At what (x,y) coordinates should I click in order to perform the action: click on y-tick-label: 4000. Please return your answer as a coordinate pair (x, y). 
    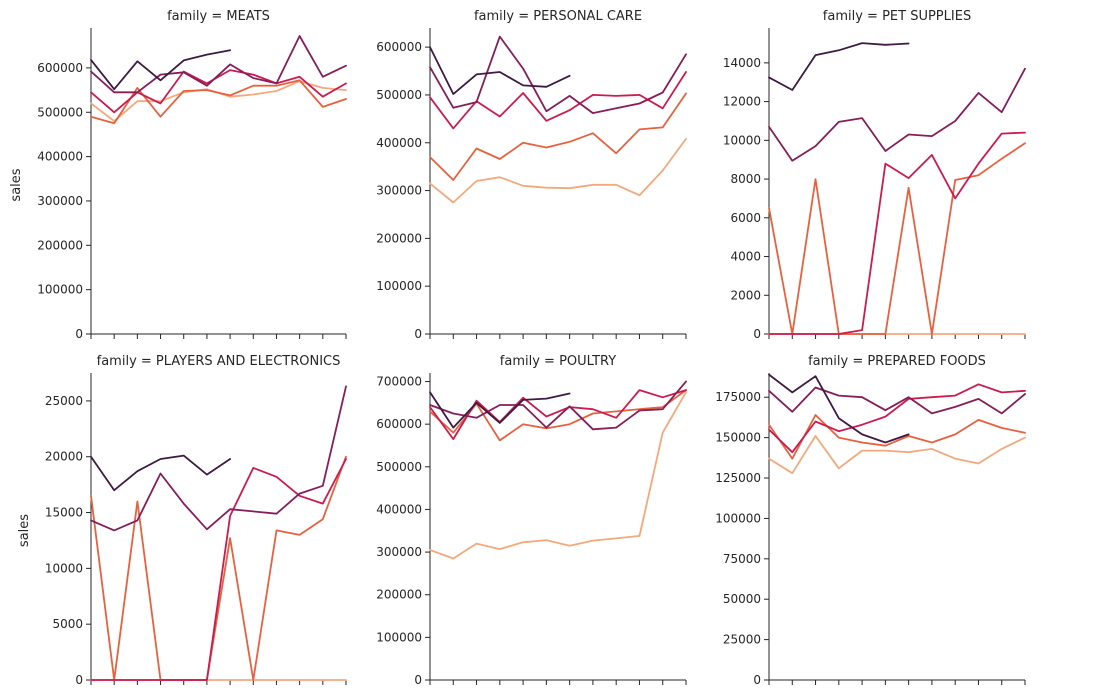
    Looking at the image, I should click on (745, 257).